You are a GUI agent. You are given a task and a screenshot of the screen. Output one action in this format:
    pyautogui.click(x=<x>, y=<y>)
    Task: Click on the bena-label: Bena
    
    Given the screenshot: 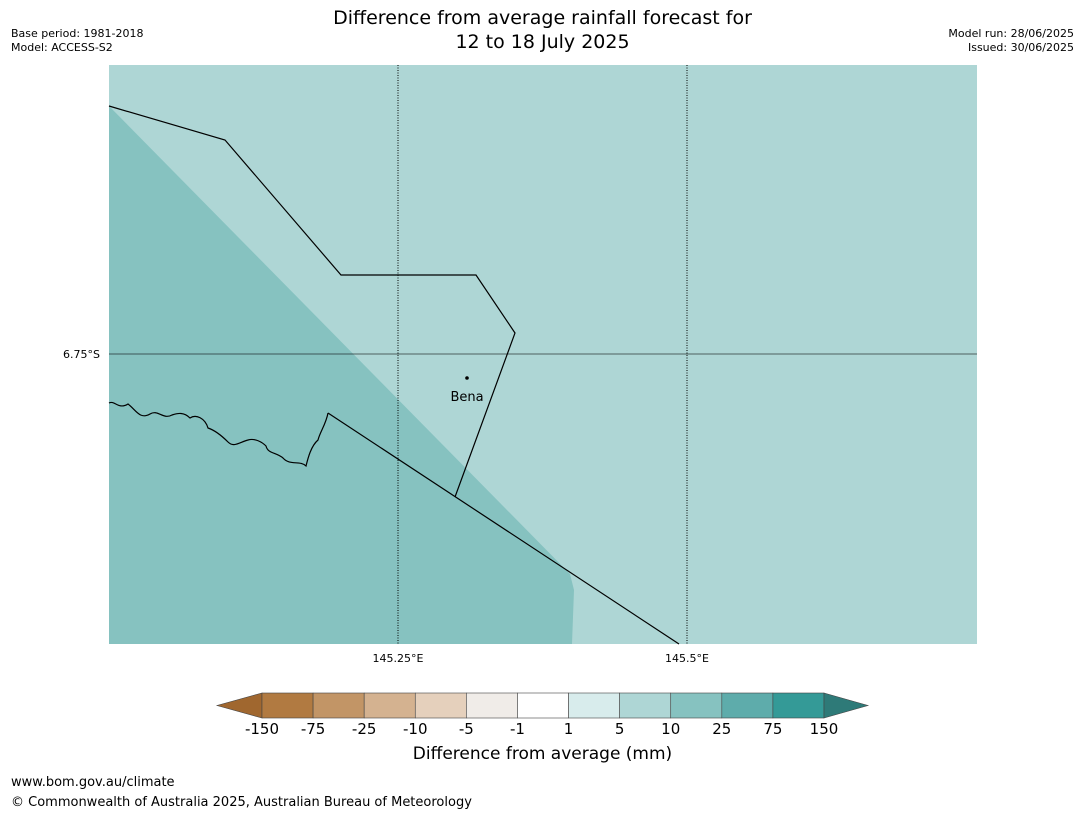 What is the action you would take?
    pyautogui.click(x=466, y=397)
    